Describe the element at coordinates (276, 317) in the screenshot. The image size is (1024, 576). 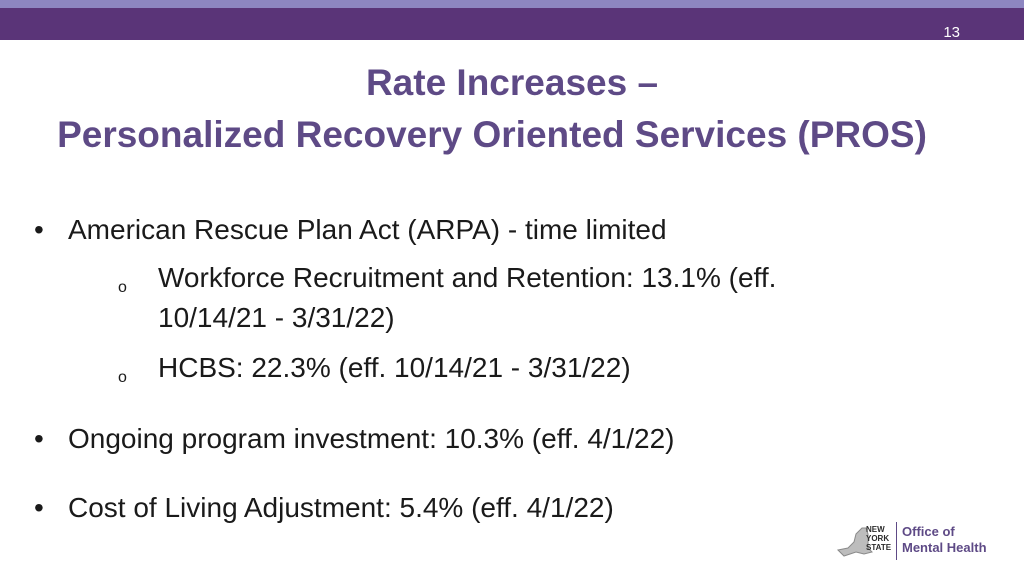
I see `sub-bullet-line: 10/14/21 - 3/31/22)` at that location.